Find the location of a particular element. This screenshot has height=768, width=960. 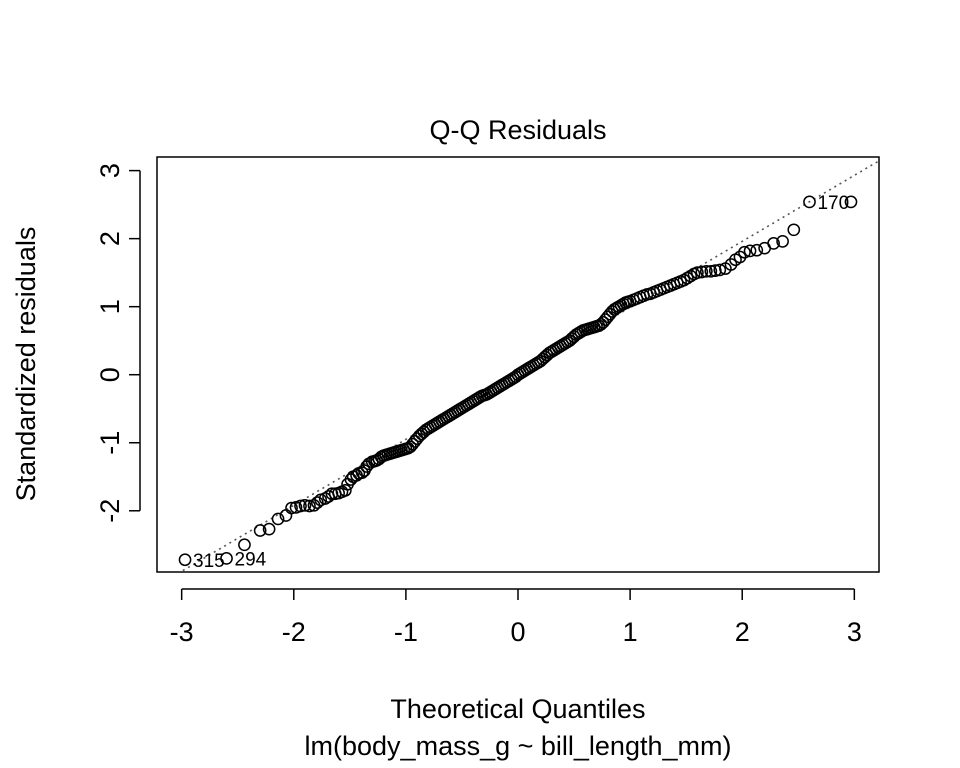

y-tick-label: 1 is located at coordinates (110, 306).